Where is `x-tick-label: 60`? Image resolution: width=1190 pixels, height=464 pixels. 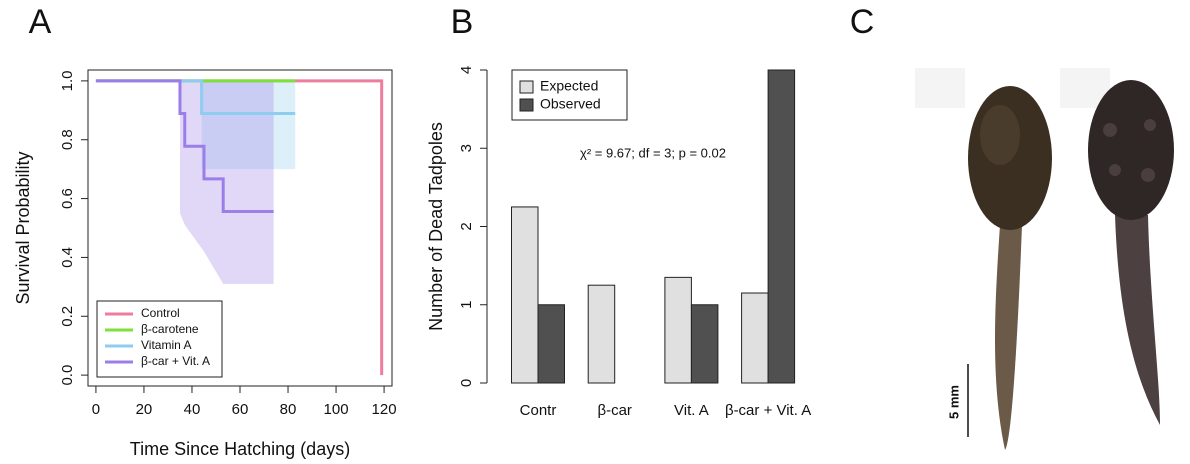 x-tick-label: 60 is located at coordinates (240, 409).